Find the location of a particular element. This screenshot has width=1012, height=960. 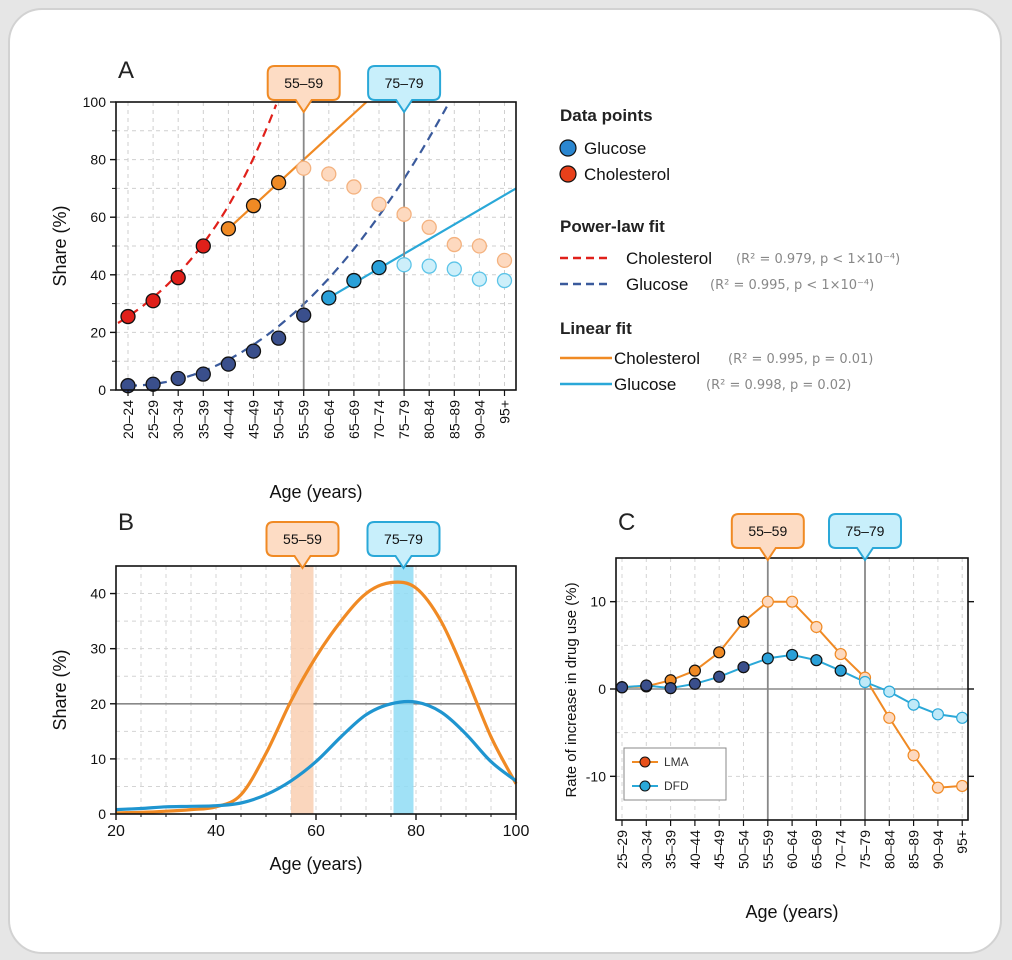

callout-a-75-79-label: 75–79 is located at coordinates (404, 83).